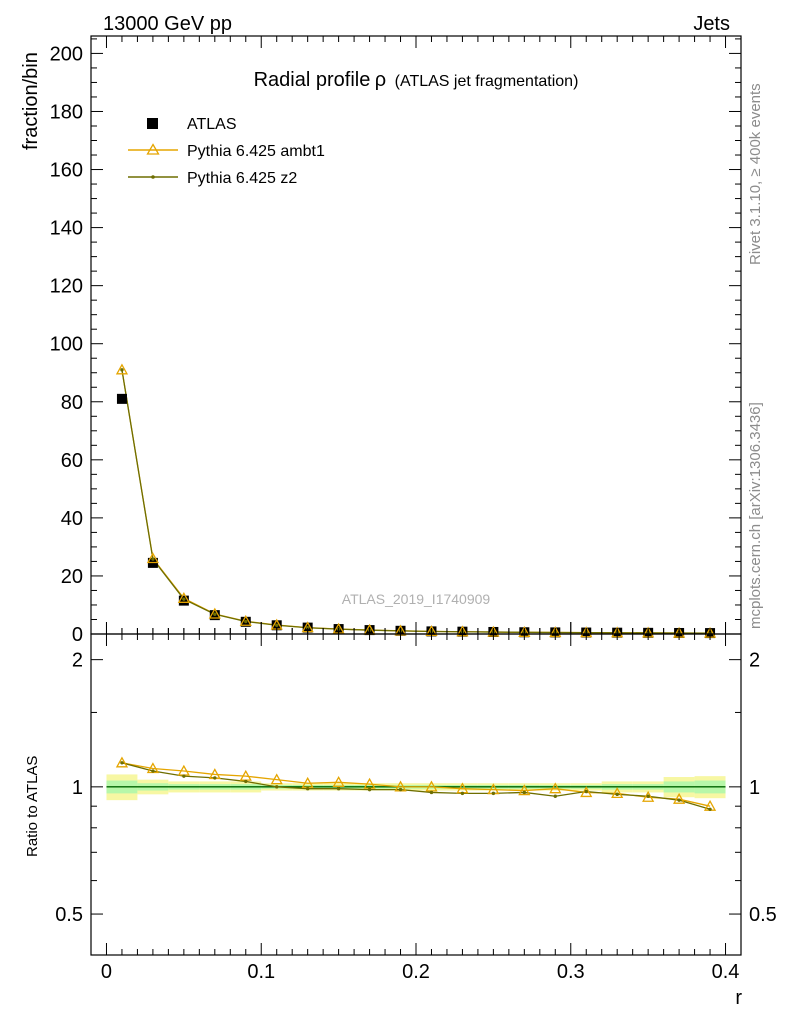 Image resolution: width=786 pixels, height=1024 pixels. I want to click on analysis-watermark: ATLAS_2019_I1740909, so click(416, 599).